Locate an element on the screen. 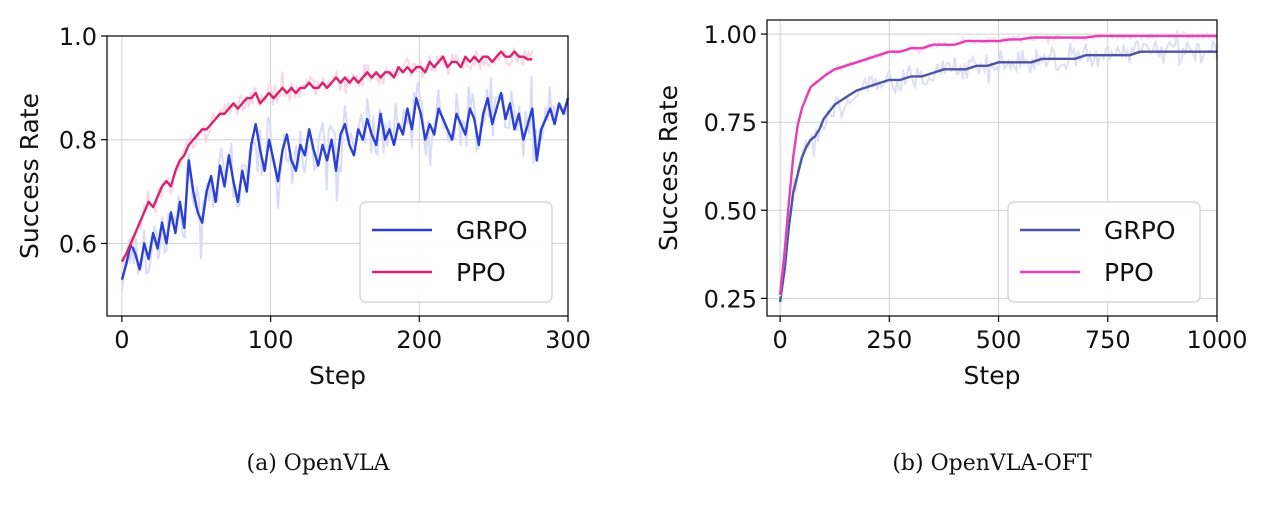 This screenshot has width=1280, height=506. y-tick-label: 0.25 is located at coordinates (730, 299).